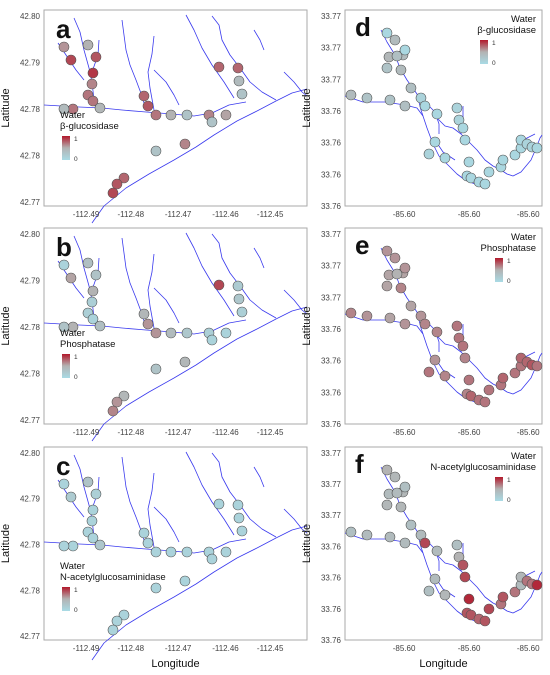 The width and height of the screenshot is (550, 675). What do you see at coordinates (225, 432) in the screenshot?
I see `x-tick-label: -112.46` at bounding box center [225, 432].